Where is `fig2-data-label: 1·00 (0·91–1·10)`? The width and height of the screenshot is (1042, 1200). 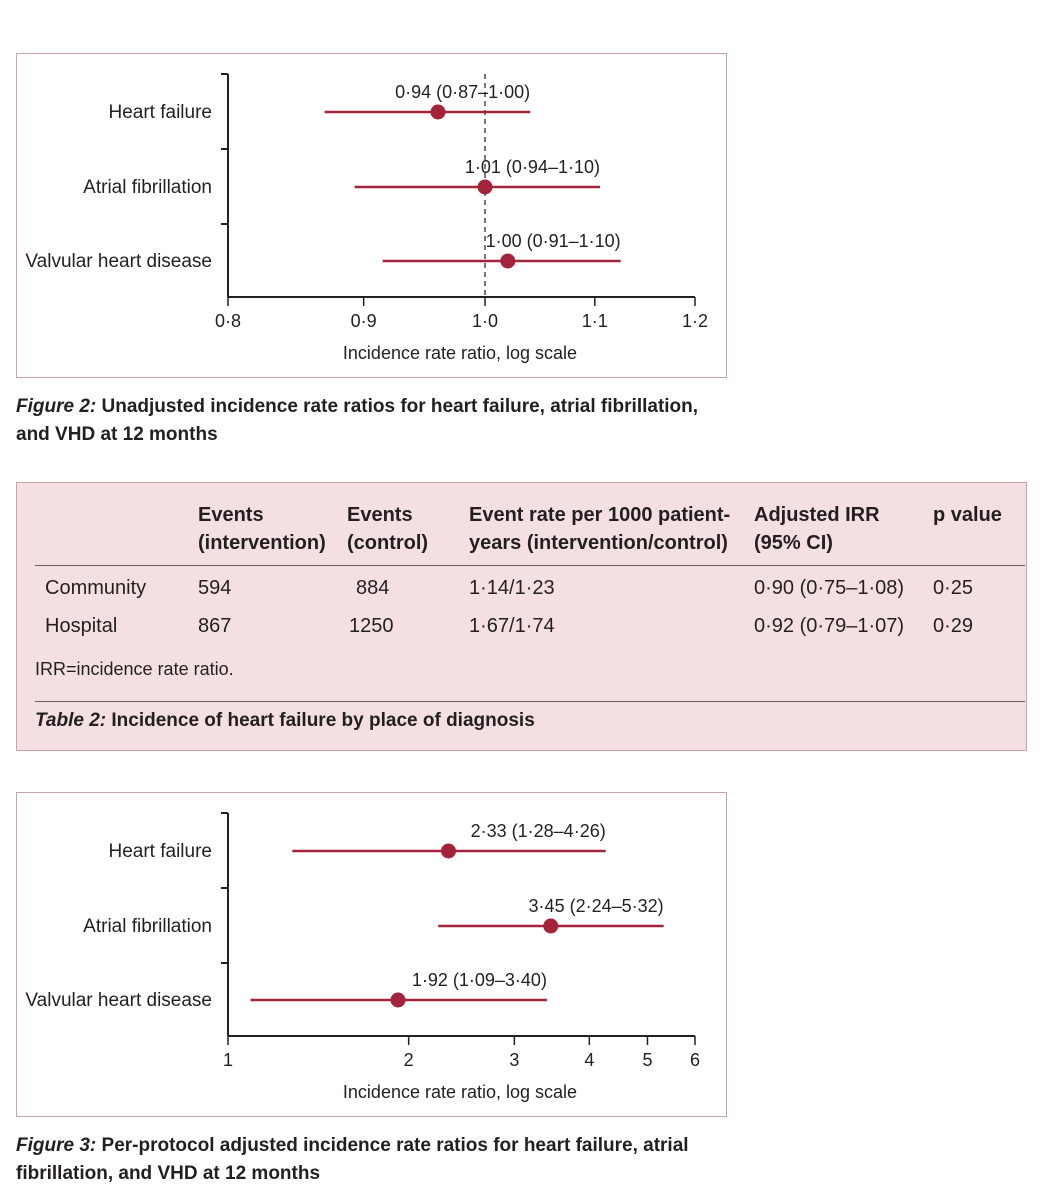 fig2-data-label: 1·00 (0·91–1·10) is located at coordinates (553, 241).